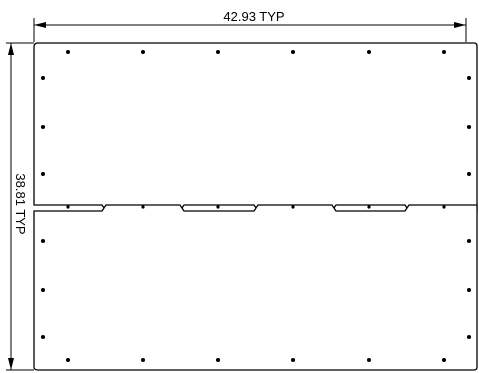 This screenshot has height=373, width=479. I want to click on width-dimension-label: 42.93 TYP, so click(253, 16).